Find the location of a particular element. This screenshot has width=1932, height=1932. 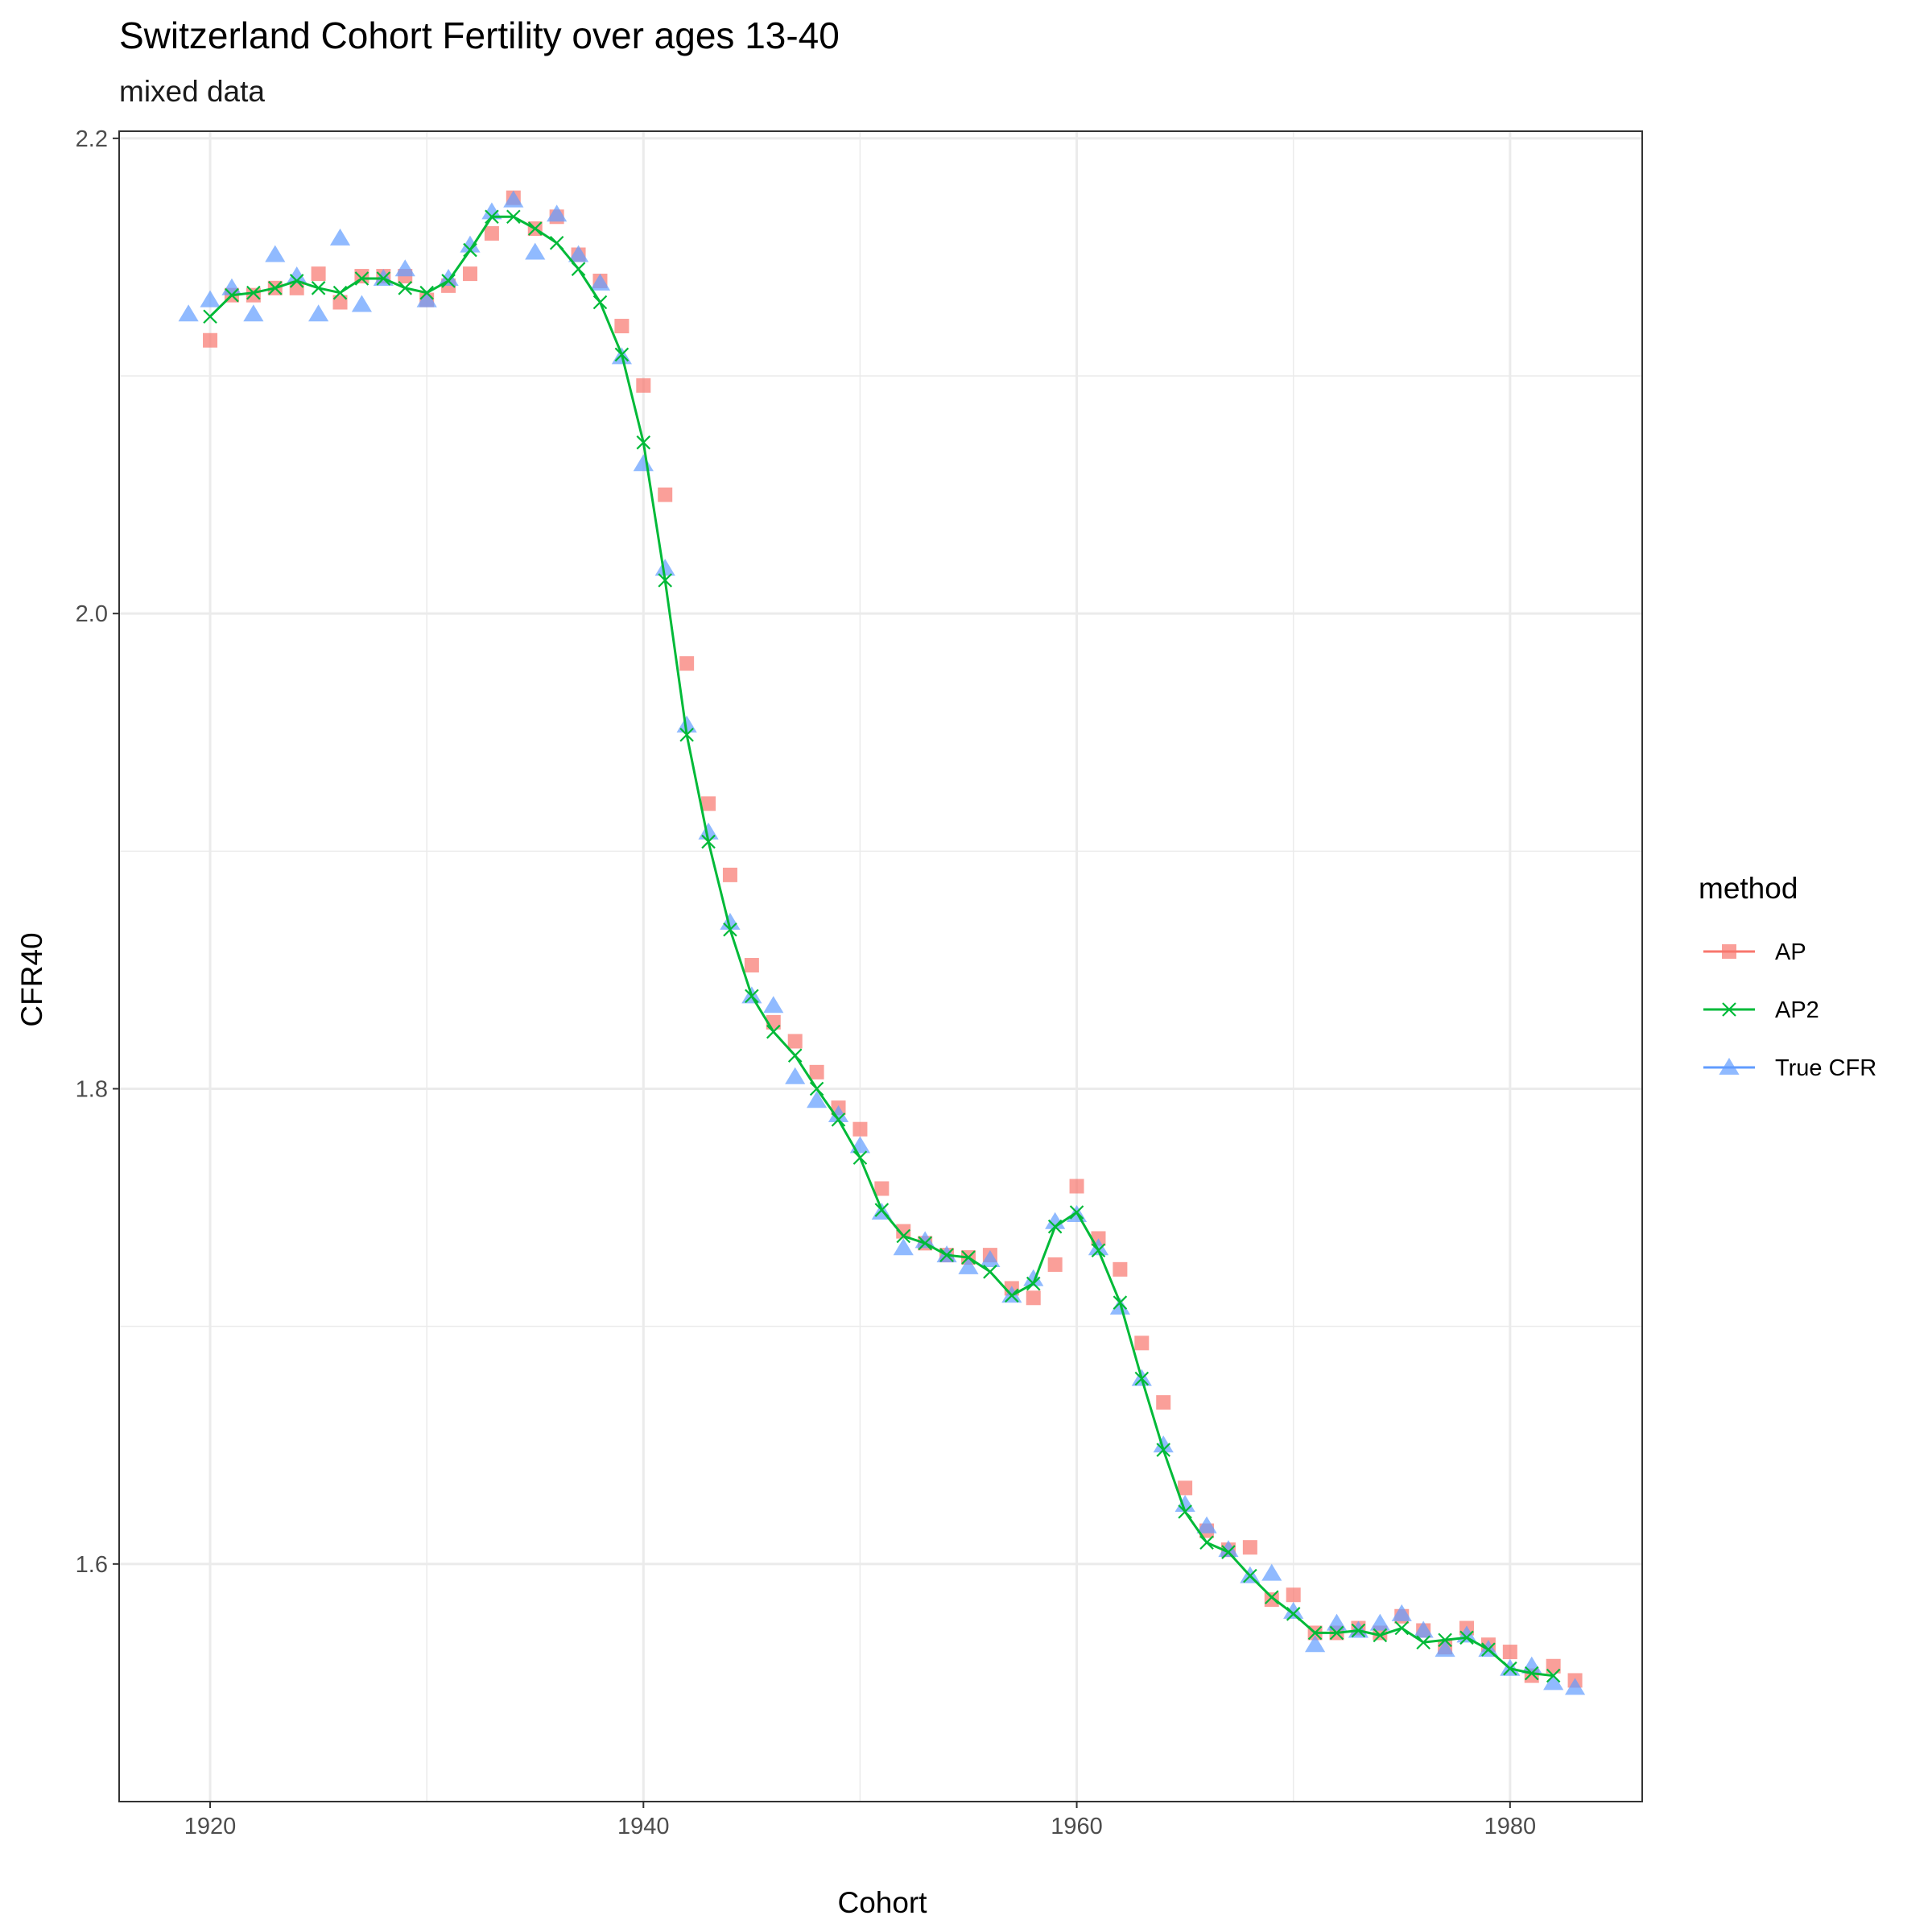

legend-title: method is located at coordinates (1748, 888).